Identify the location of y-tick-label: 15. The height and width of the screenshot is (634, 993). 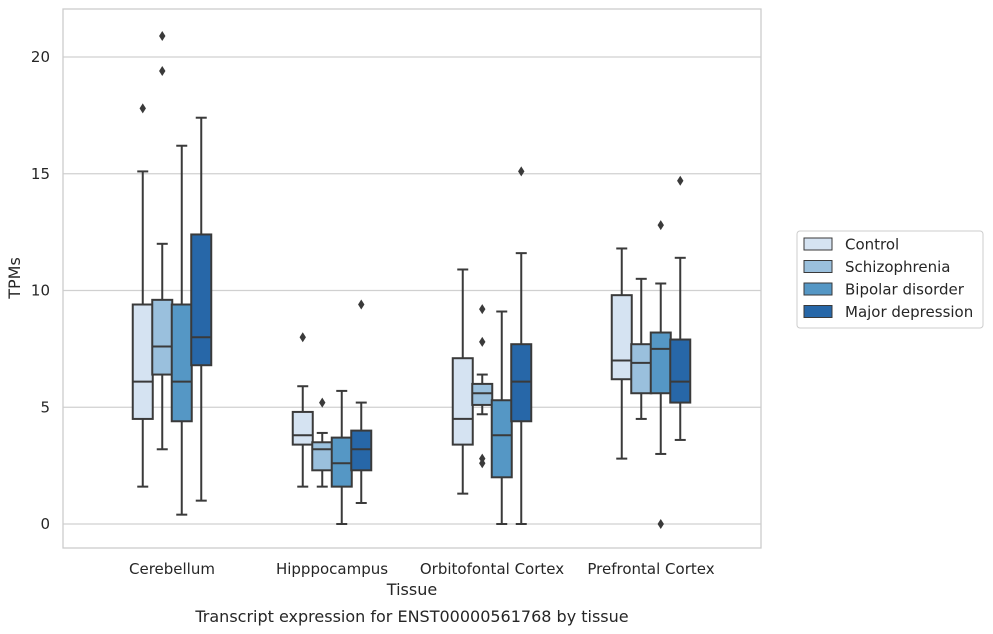
(40, 174).